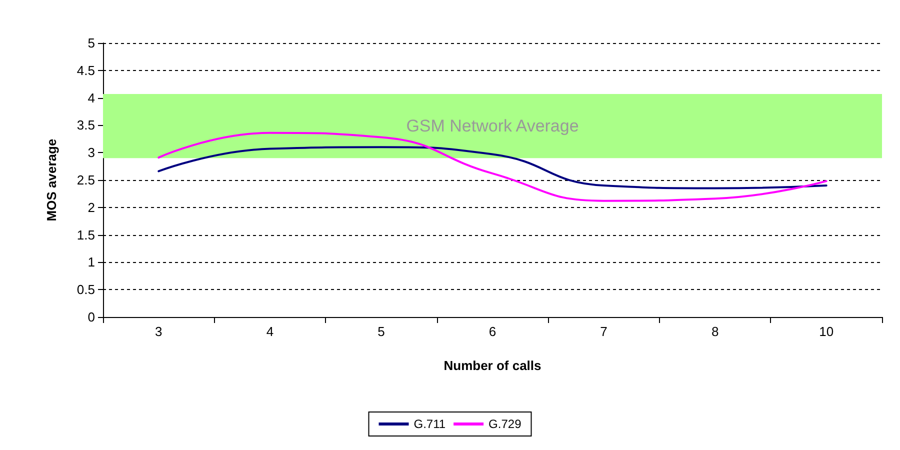 The height and width of the screenshot is (450, 900). What do you see at coordinates (505, 424) in the screenshot?
I see `legend-label: G.729` at bounding box center [505, 424].